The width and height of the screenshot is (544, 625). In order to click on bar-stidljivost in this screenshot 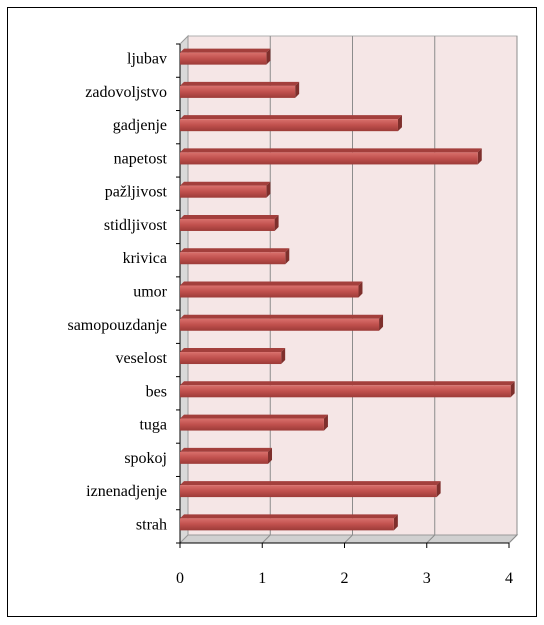, I will do `click(229, 222)`.